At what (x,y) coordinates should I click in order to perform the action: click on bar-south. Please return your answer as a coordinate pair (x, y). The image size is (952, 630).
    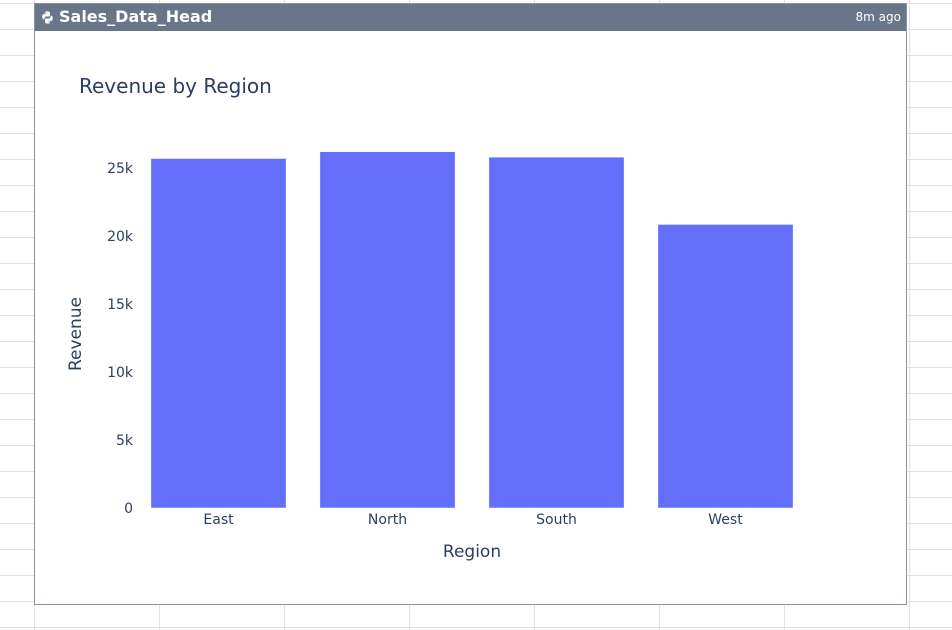
    Looking at the image, I should click on (556, 332).